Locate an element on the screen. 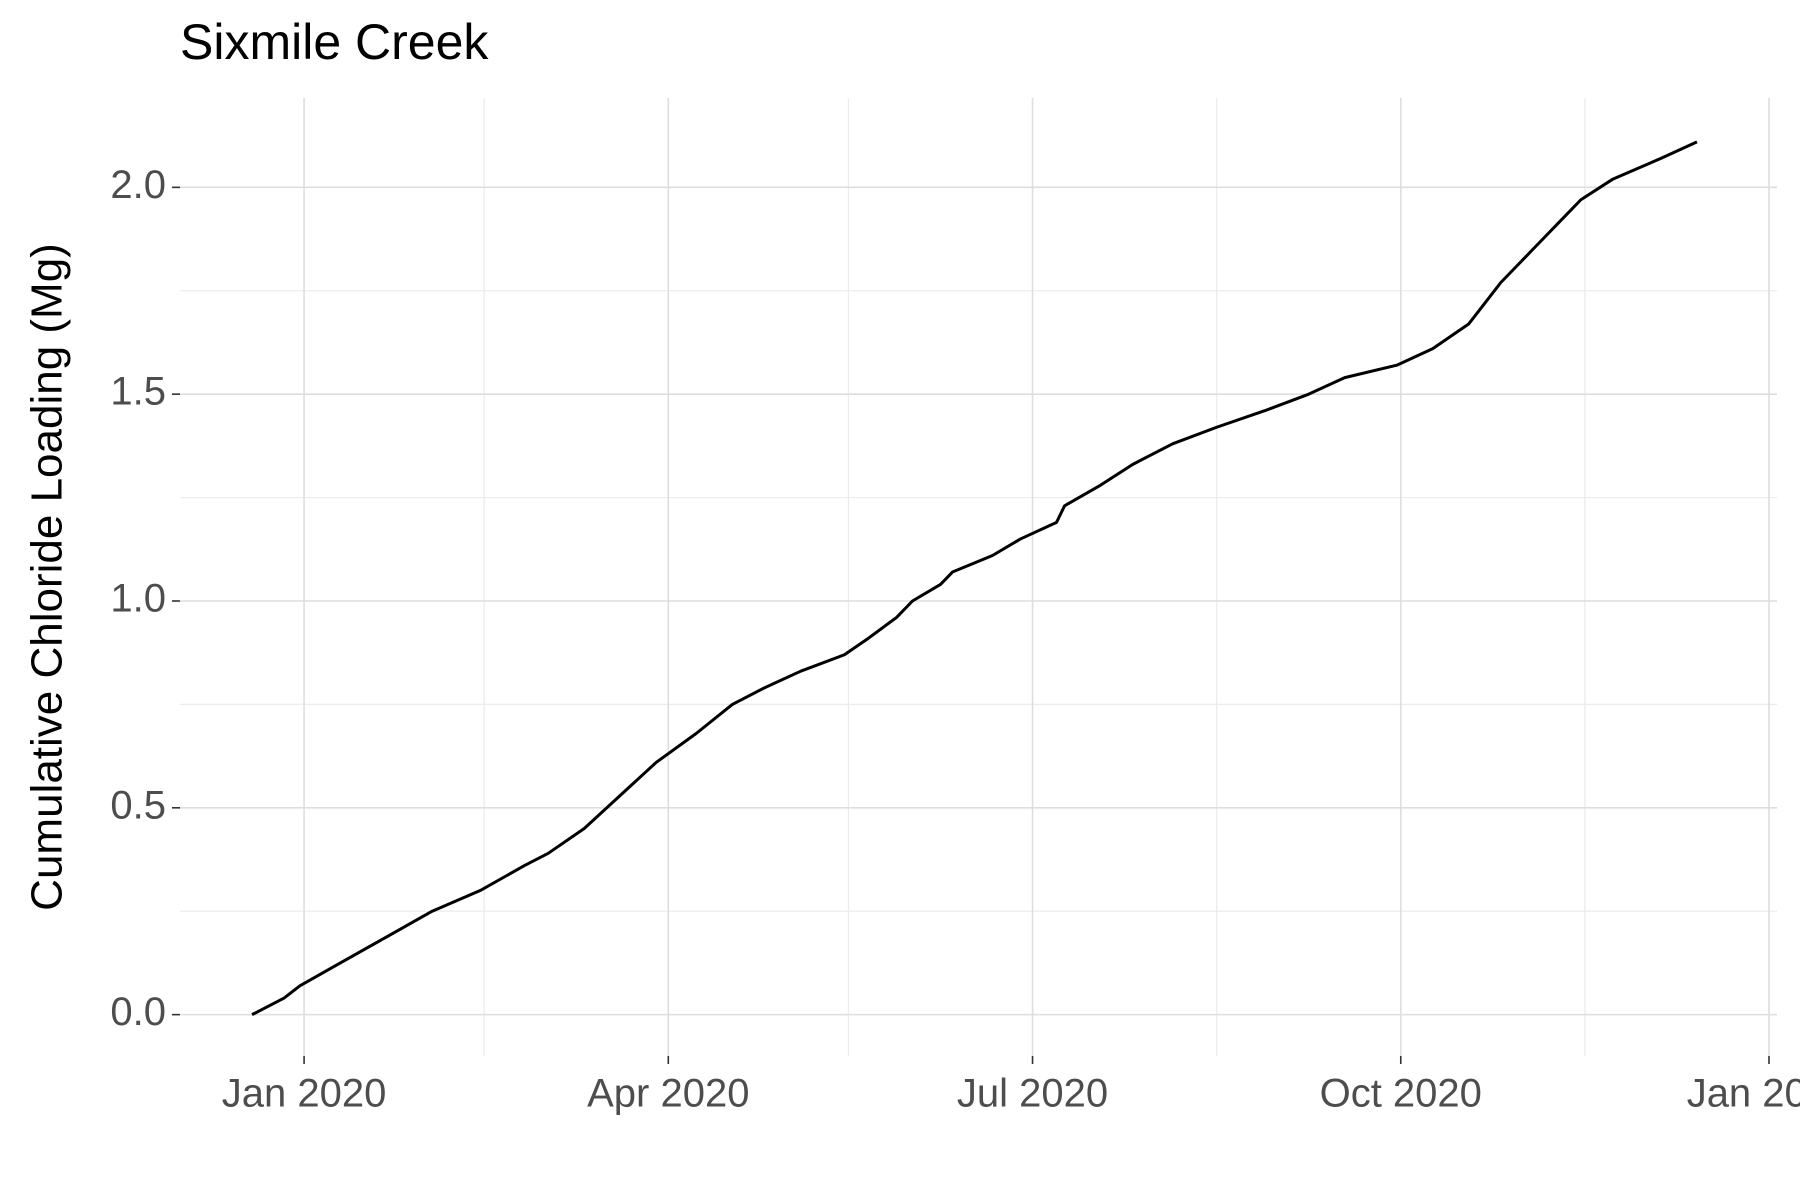 The height and width of the screenshot is (1200, 1800). y-tick-label: 2.0 is located at coordinates (138, 185).